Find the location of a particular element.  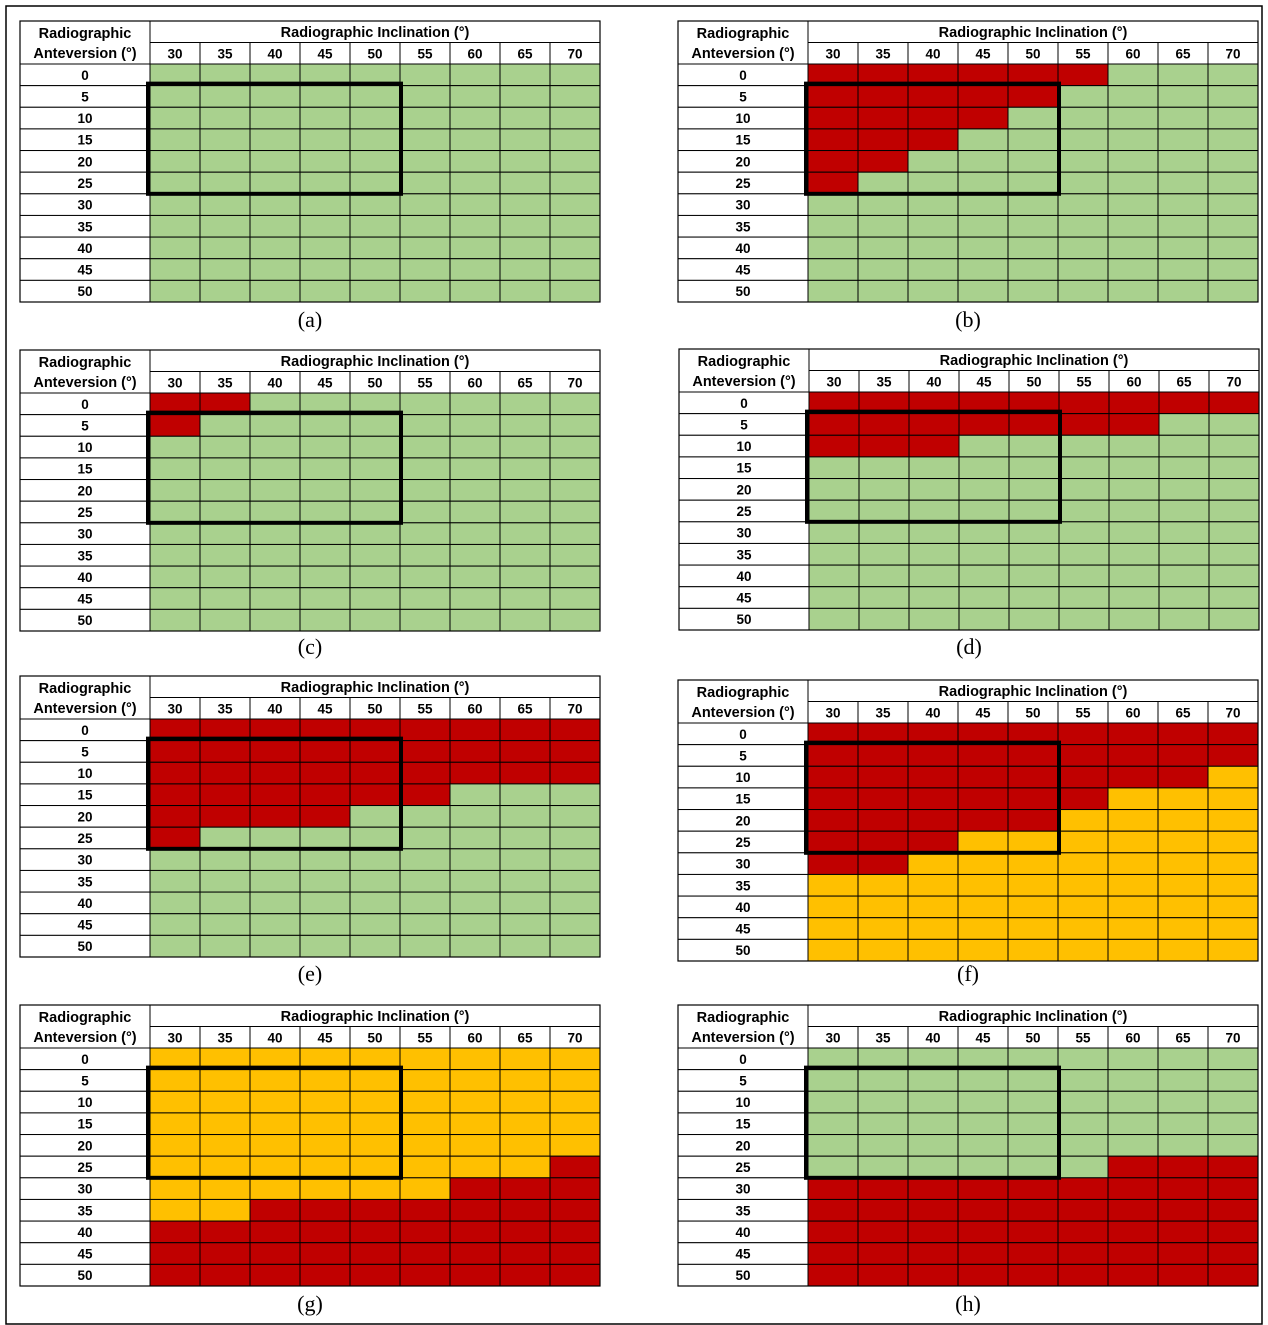

y-tick-label: 15 is located at coordinates (85, 140).